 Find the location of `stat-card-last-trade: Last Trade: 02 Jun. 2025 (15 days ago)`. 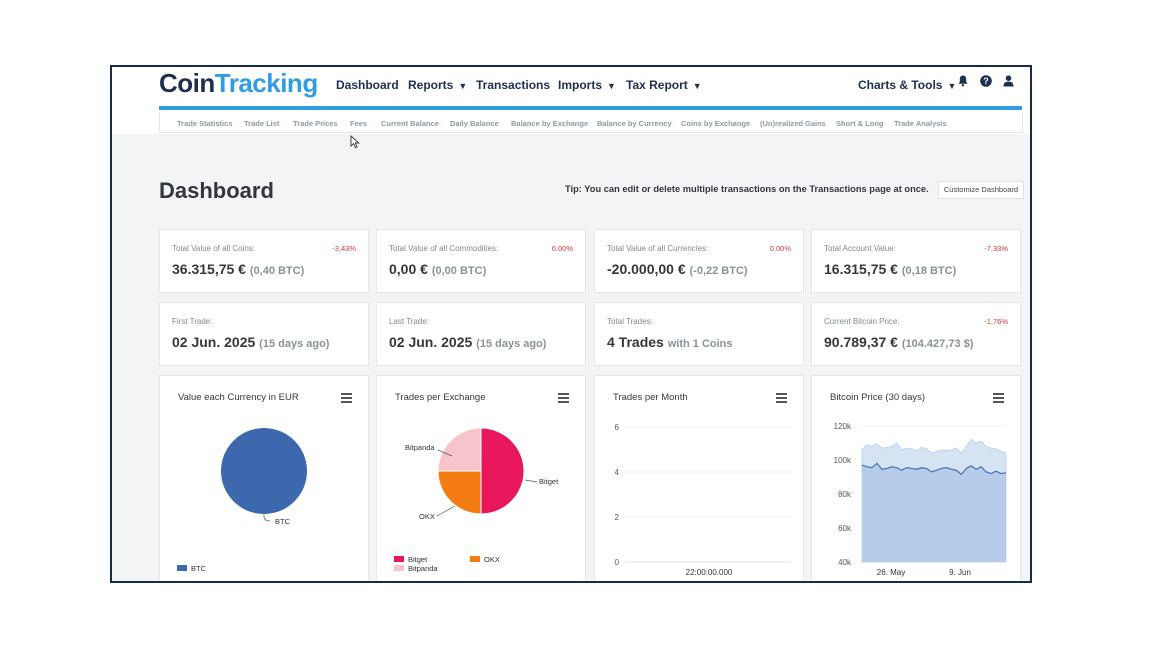

stat-card-last-trade: Last Trade: 02 Jun. 2025 (15 days ago) is located at coordinates (481, 334).